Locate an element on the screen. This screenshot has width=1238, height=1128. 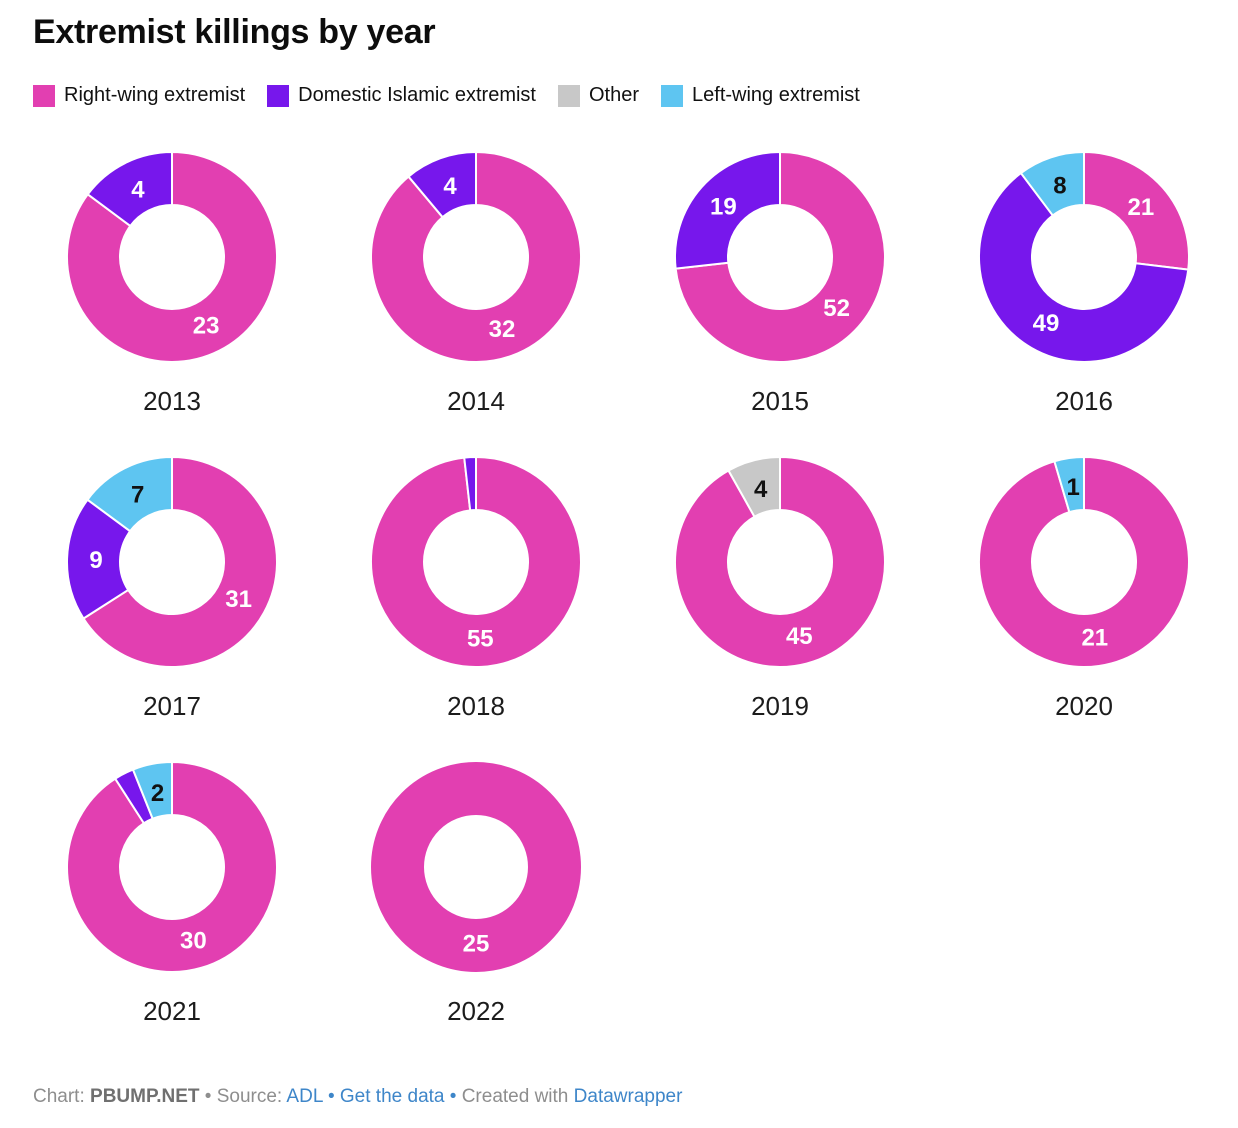
year-label-2020: 2020 is located at coordinates (1084, 705).